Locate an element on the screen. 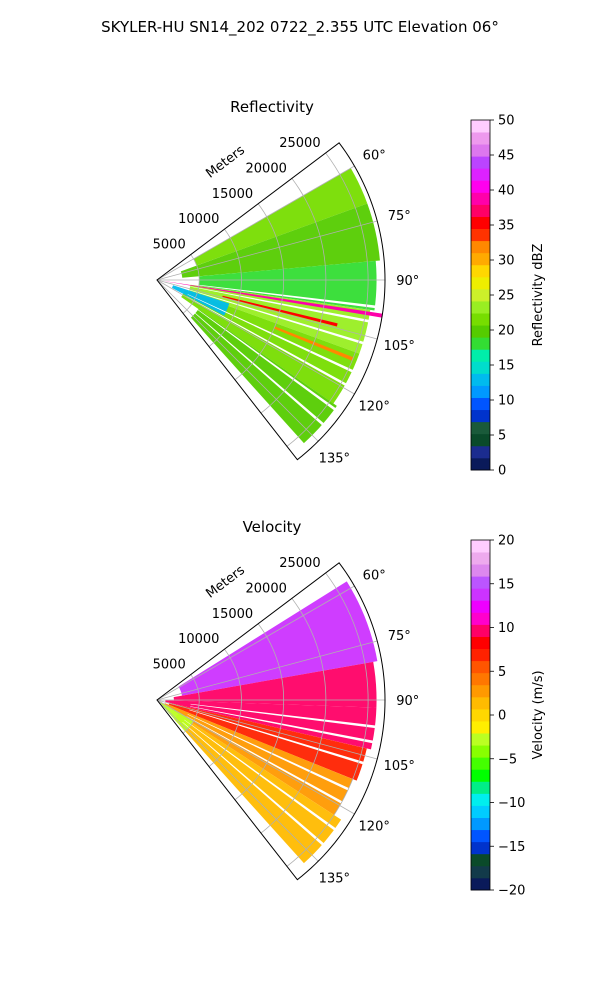 The height and width of the screenshot is (1000, 600). reflectivity-azimuth-tick-label: 60° is located at coordinates (374, 156).